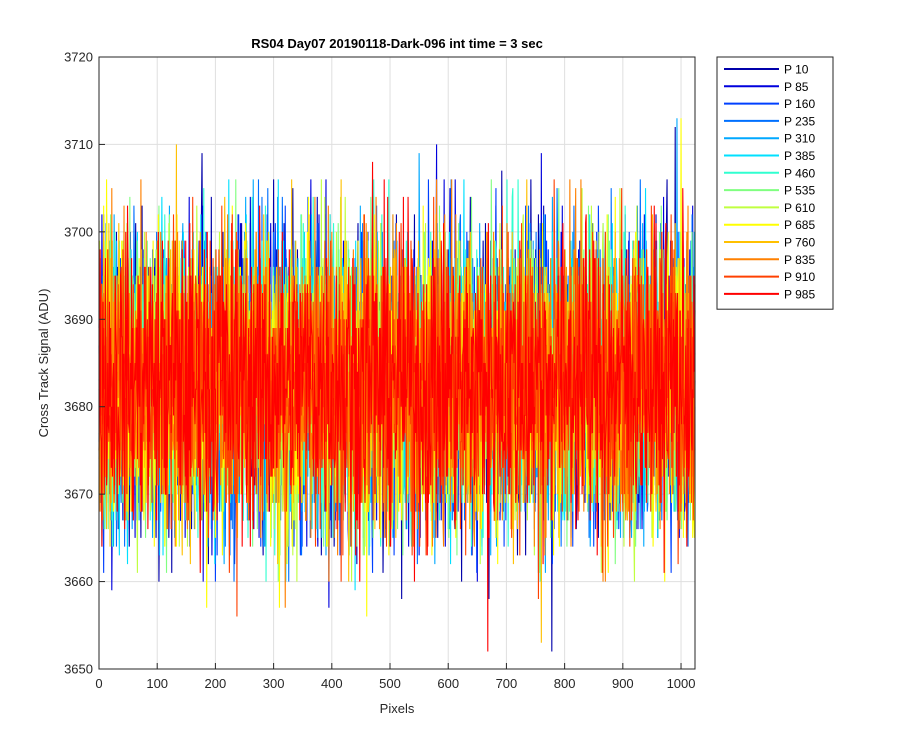 This screenshot has height=755, width=900. I want to click on legend-entry-label: P 535, so click(799, 191).